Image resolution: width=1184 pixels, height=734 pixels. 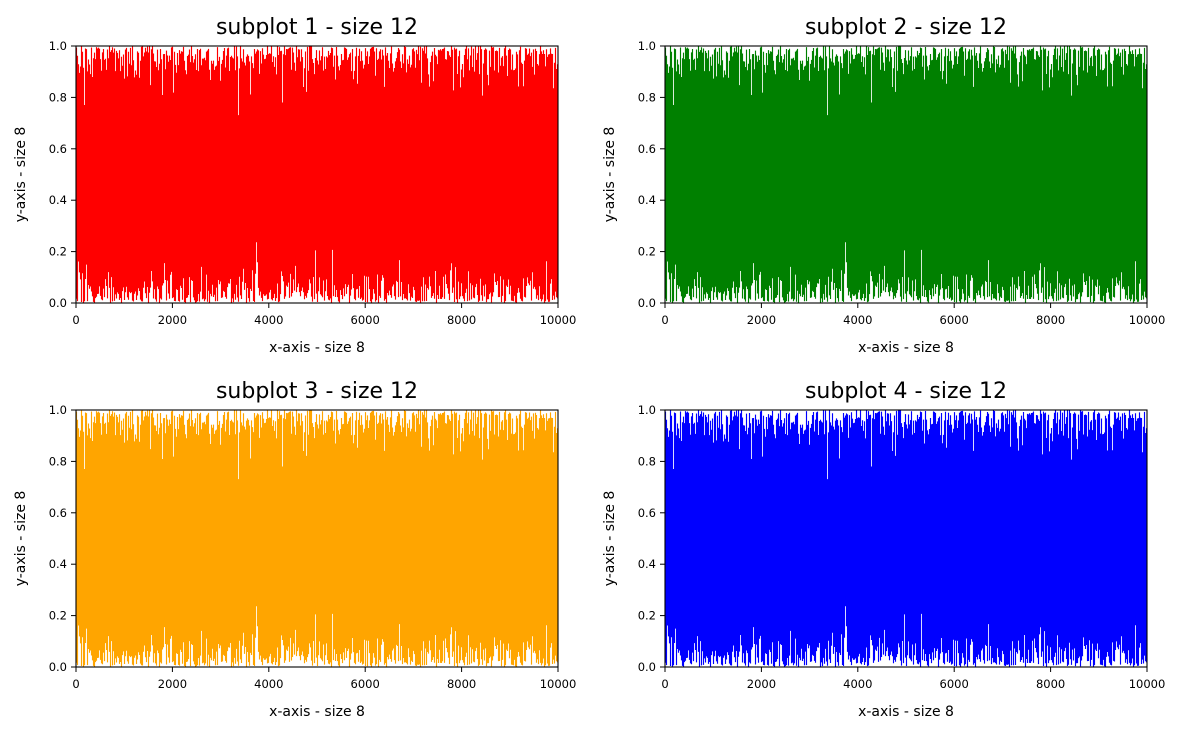 What do you see at coordinates (906, 391) in the screenshot?
I see `subplot-title: subplot 4 - size 12` at bounding box center [906, 391].